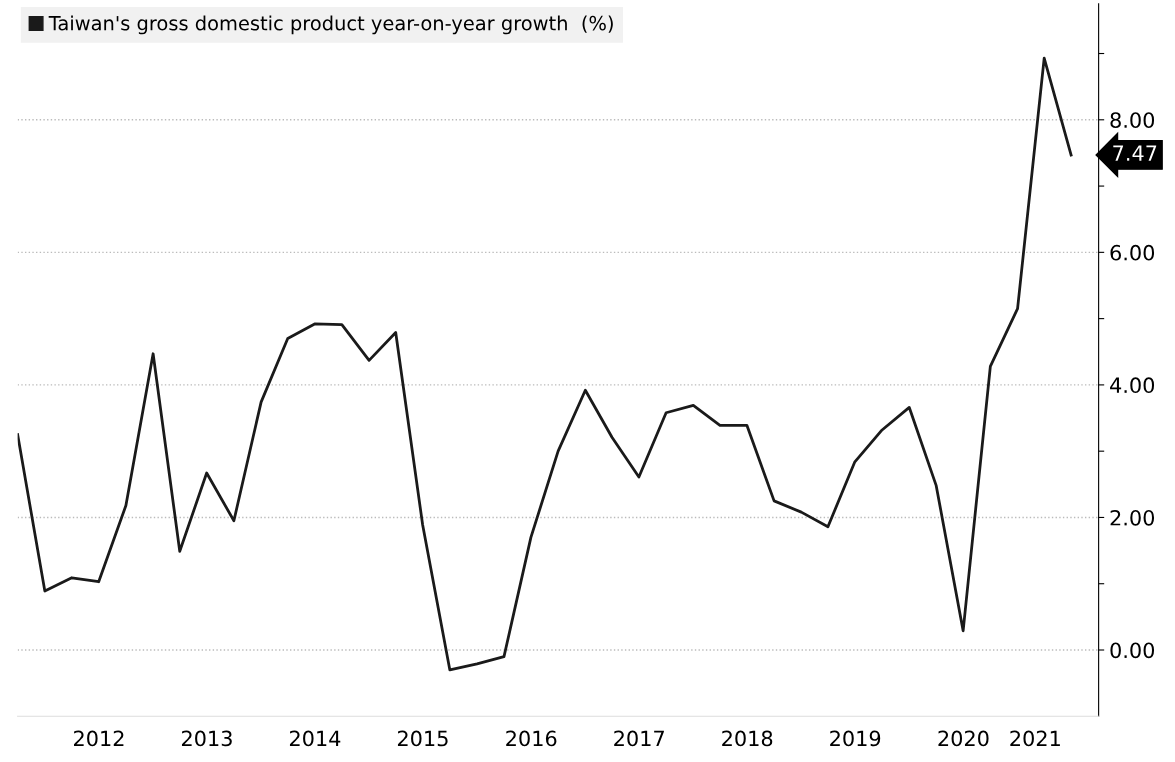  Describe the element at coordinates (855, 738) in the screenshot. I see `x-tick-label: 2019` at that location.